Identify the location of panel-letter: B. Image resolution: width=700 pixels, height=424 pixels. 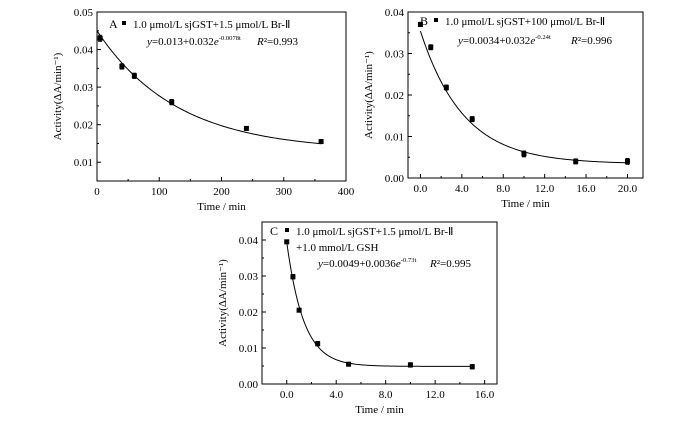
(424, 21).